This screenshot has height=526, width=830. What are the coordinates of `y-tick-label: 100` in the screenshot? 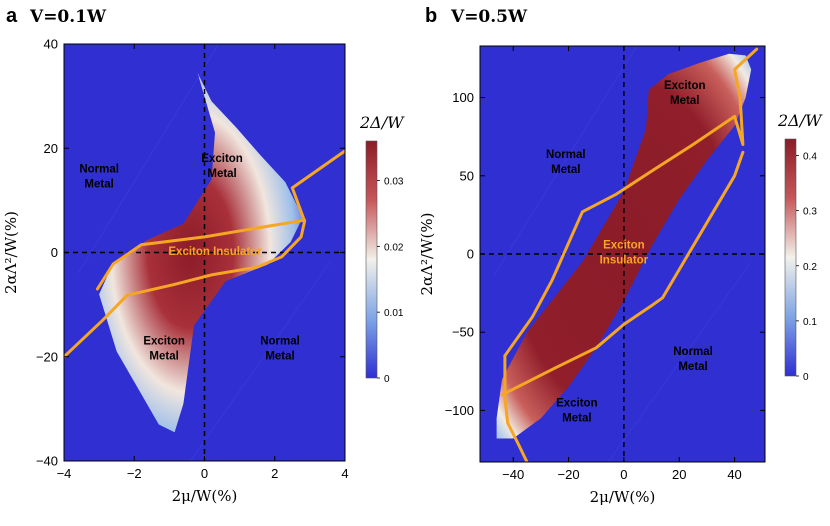 It's located at (463, 97).